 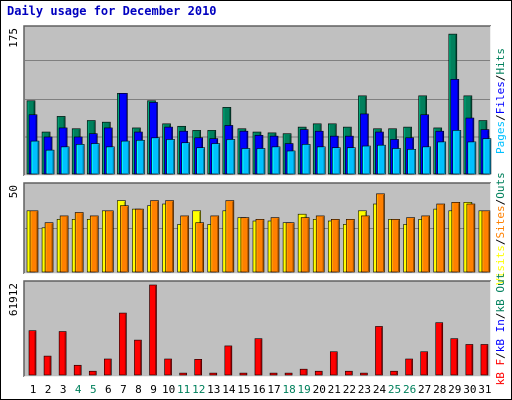 What do you see at coordinates (78, 389) in the screenshot?
I see `x-axis-day-label: 4` at bounding box center [78, 389].